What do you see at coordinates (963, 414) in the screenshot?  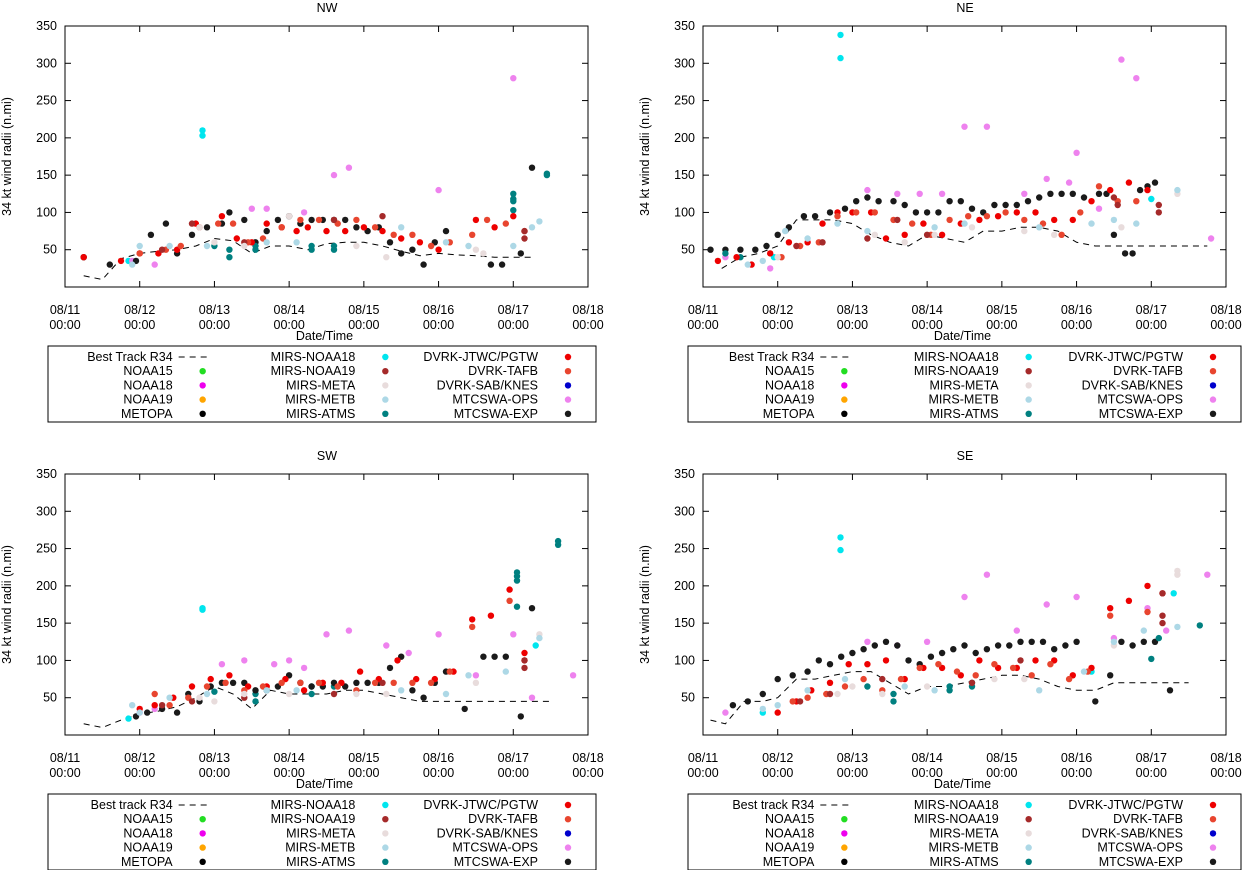 I see `legend-label: MIRS-ATMS` at bounding box center [963, 414].